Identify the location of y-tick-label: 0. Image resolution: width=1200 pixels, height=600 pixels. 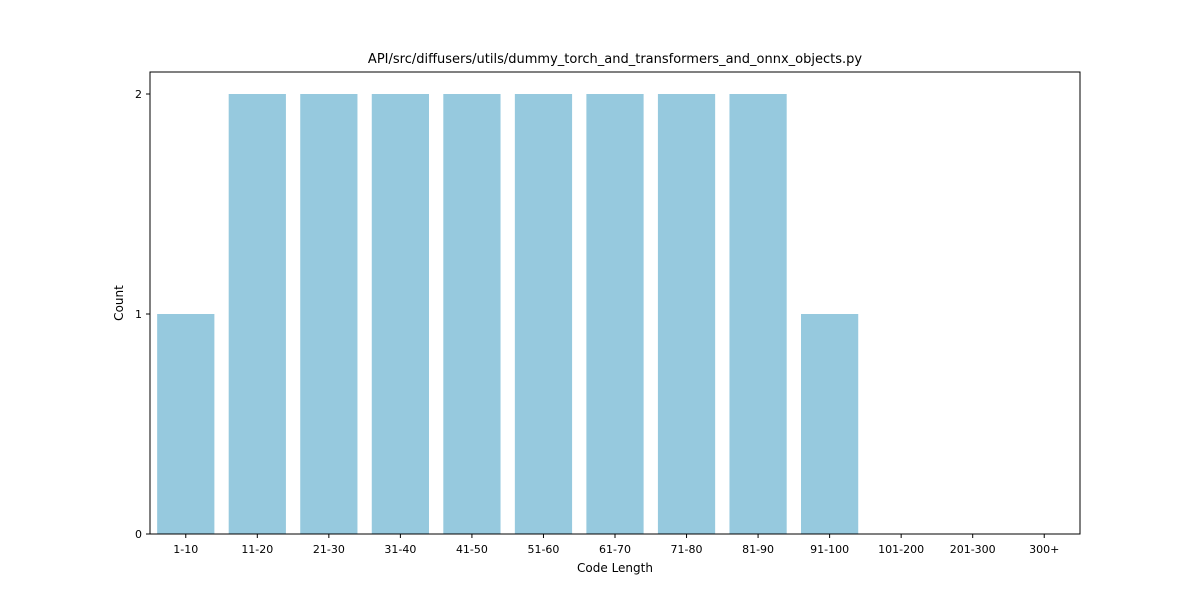
(138, 534).